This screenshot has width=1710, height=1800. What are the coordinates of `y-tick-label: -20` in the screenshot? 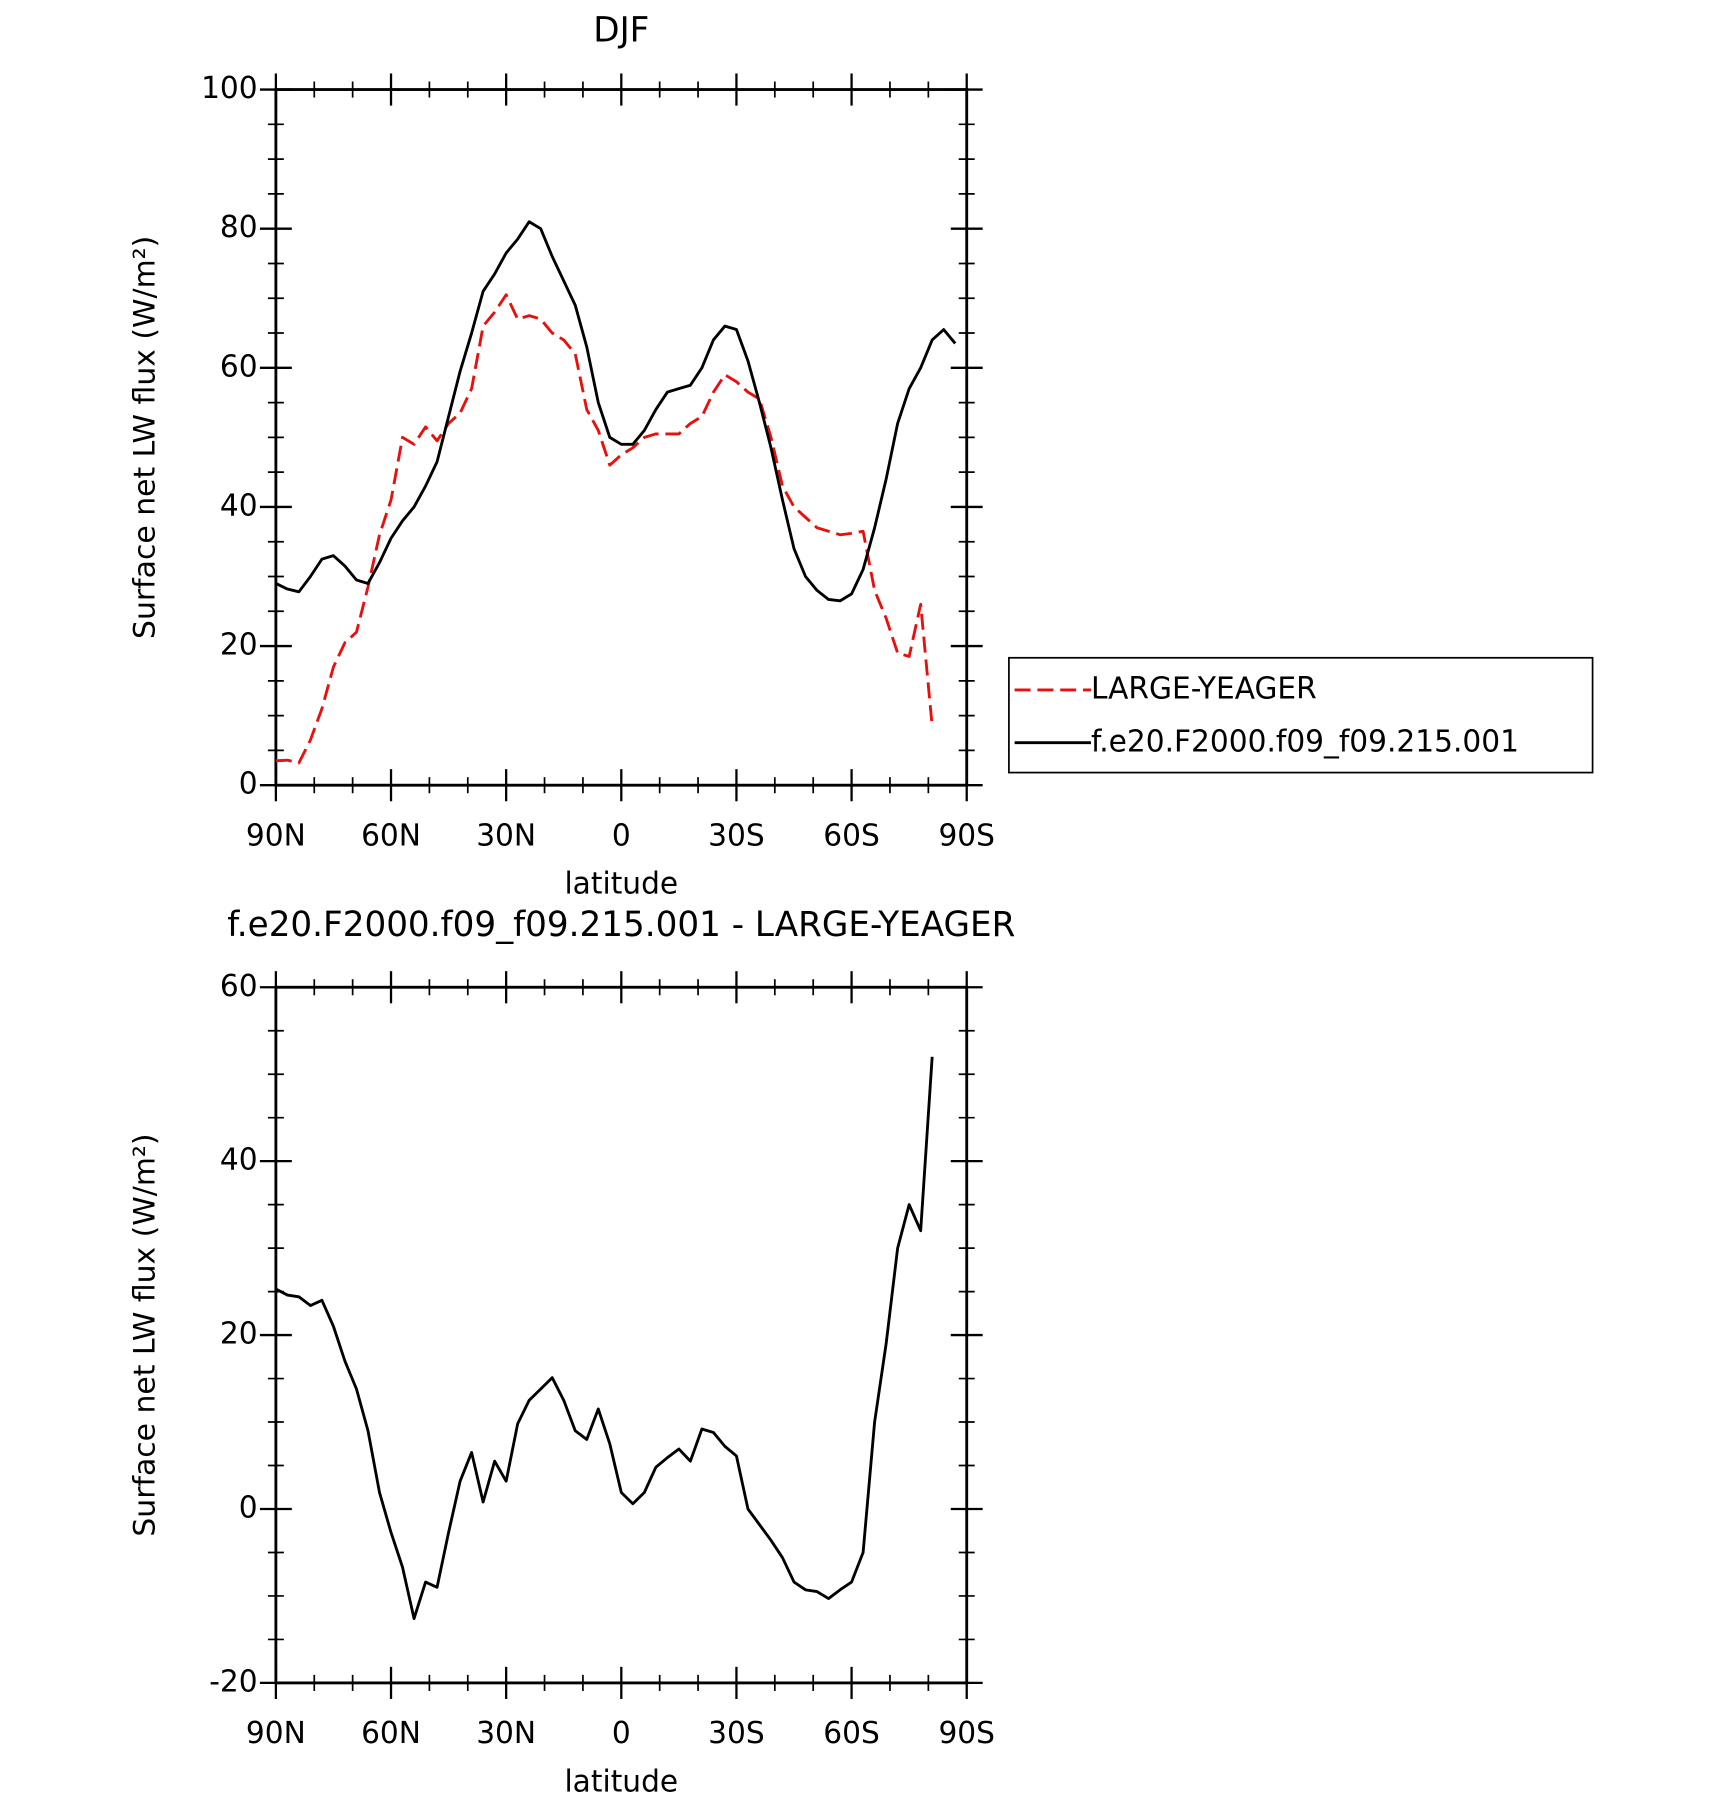 It's located at (233, 1681).